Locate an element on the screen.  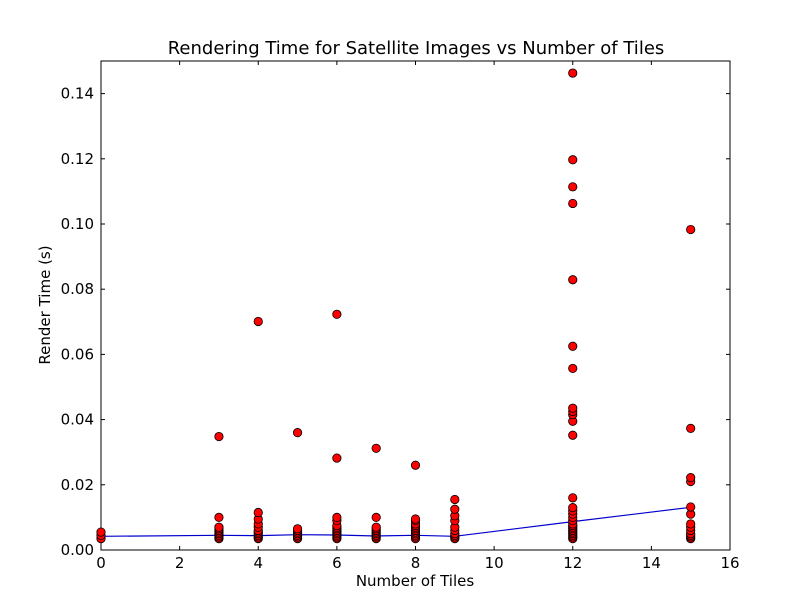
x-tick-label: 8 is located at coordinates (416, 563).